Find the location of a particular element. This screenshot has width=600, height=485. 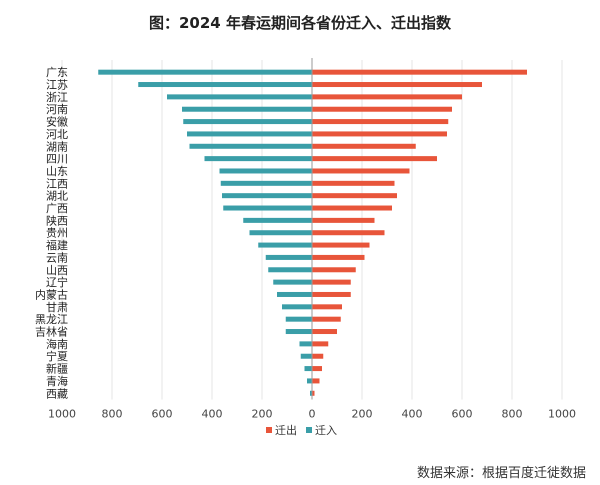

category-label: 安徽 is located at coordinates (57, 122).